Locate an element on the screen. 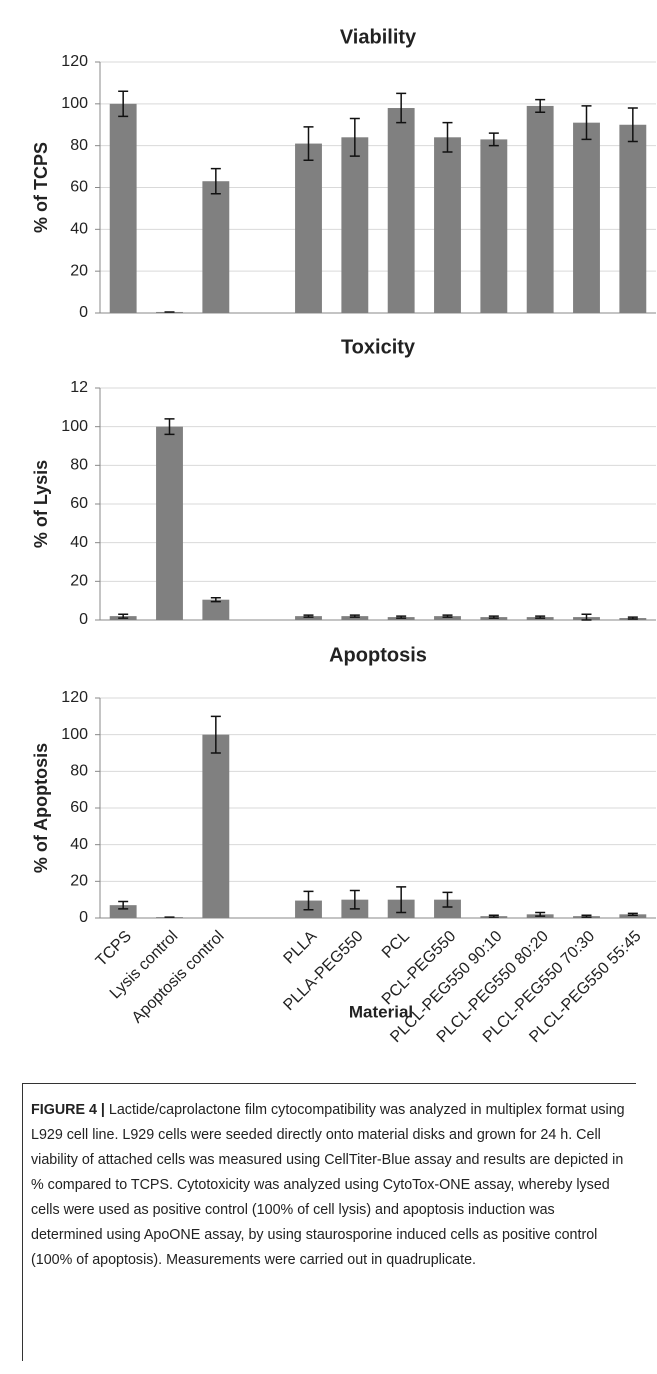  y-tick-label: 12 is located at coordinates (79, 387).